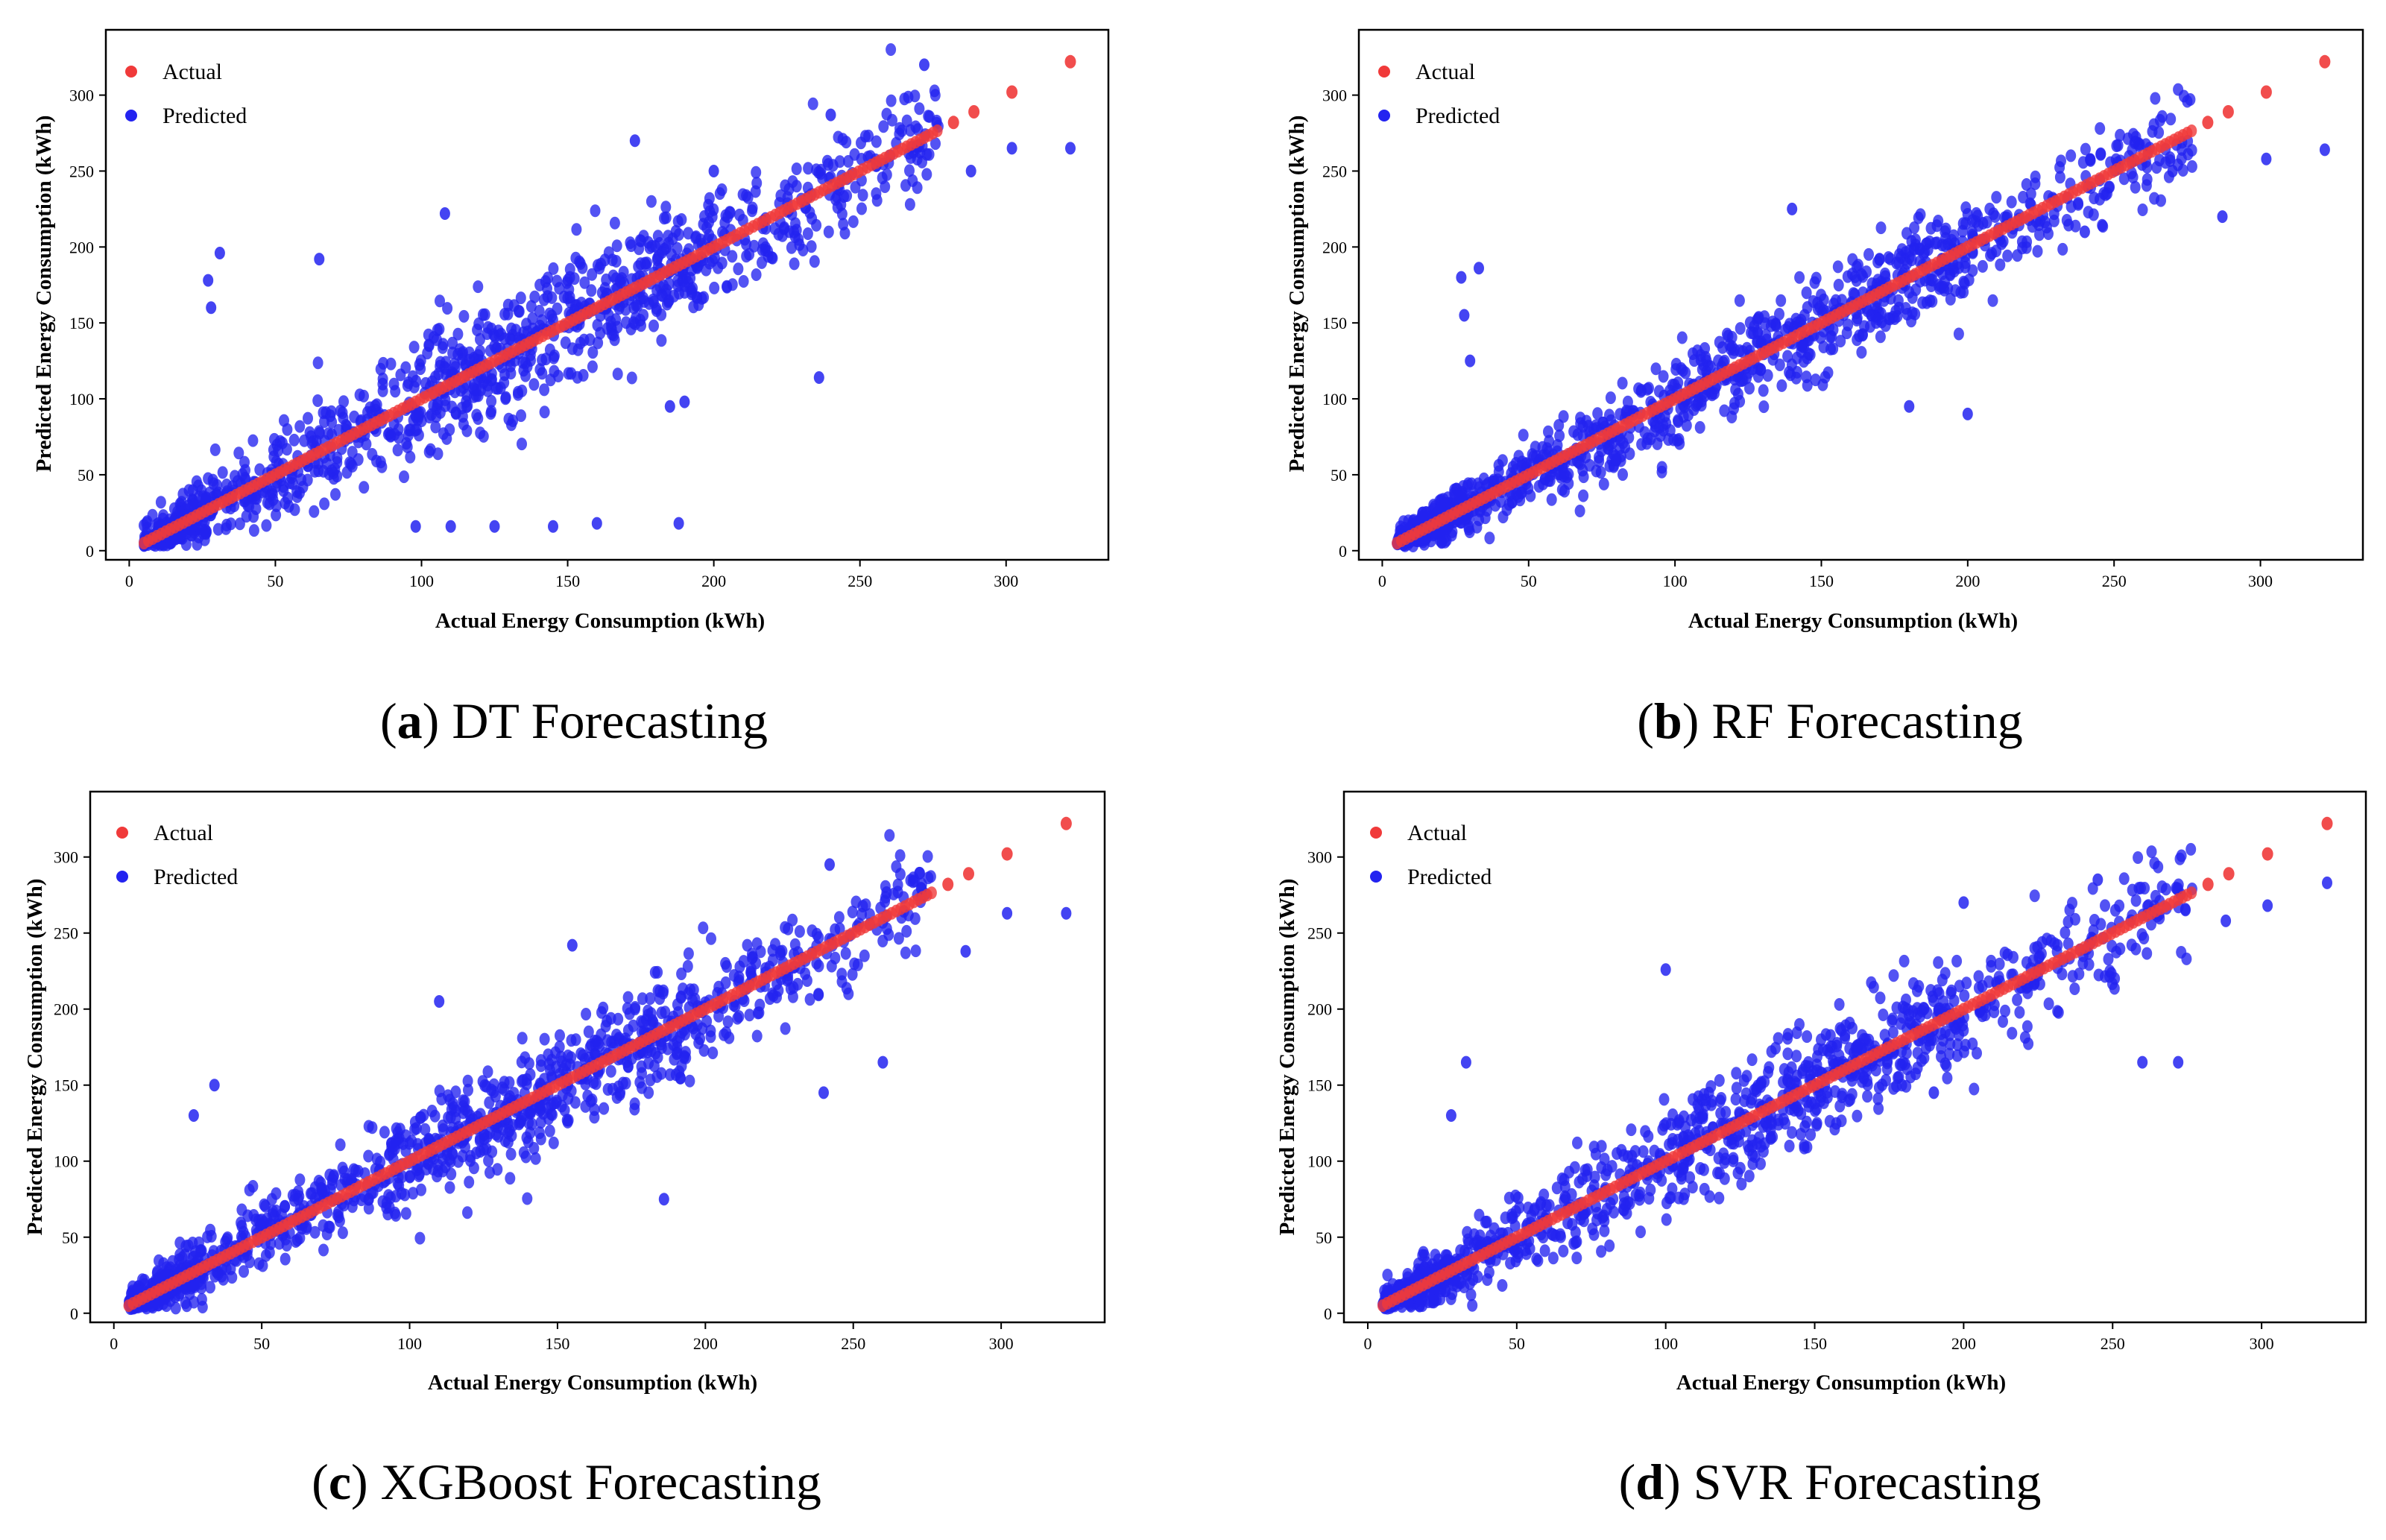  Describe the element at coordinates (1334, 95) in the screenshot. I see `panel-b-y-tick-label: 300` at that location.